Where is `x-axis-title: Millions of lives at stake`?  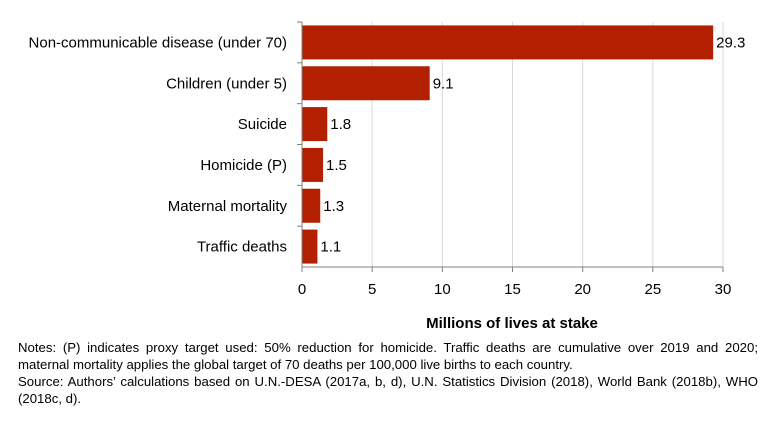
x-axis-title: Millions of lives at stake is located at coordinates (512, 323).